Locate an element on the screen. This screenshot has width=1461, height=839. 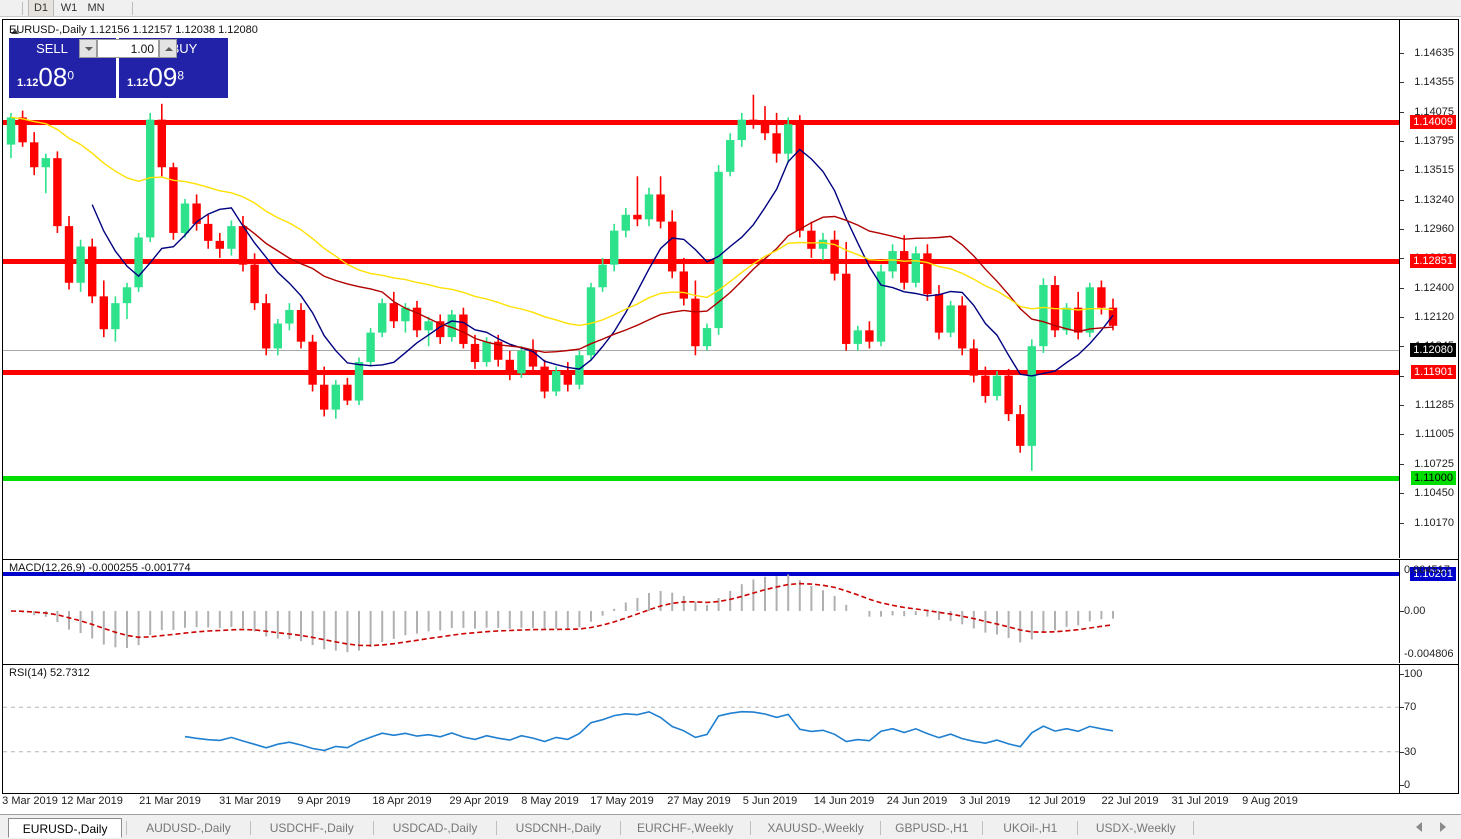
chart-tab-eurchfweekly: EURCHF-,Weekly is located at coordinates (685, 828).